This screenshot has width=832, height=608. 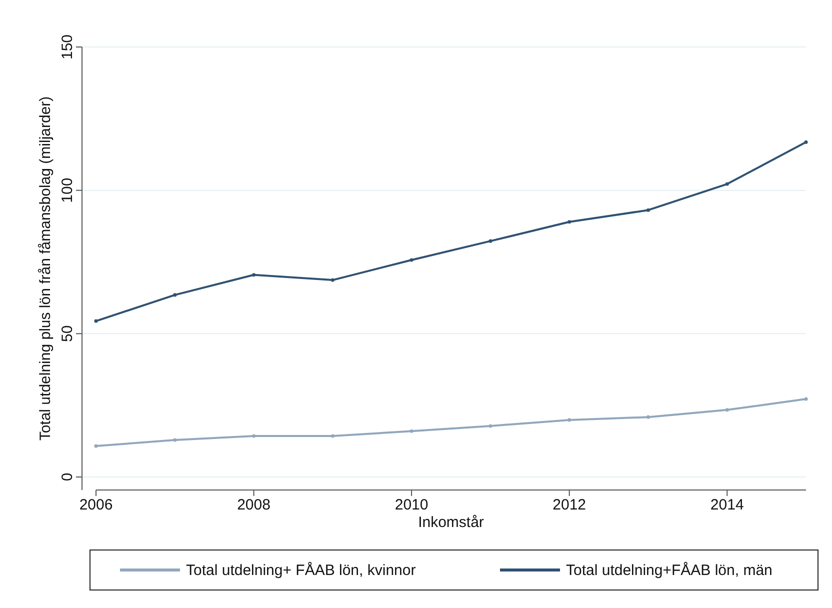 What do you see at coordinates (727, 505) in the screenshot?
I see `x-tick-label: 2014` at bounding box center [727, 505].